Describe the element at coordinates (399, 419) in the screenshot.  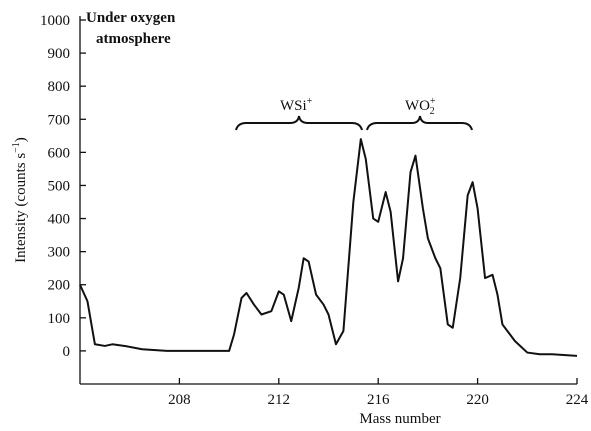
I see `x-axis-label: Mass number` at that location.